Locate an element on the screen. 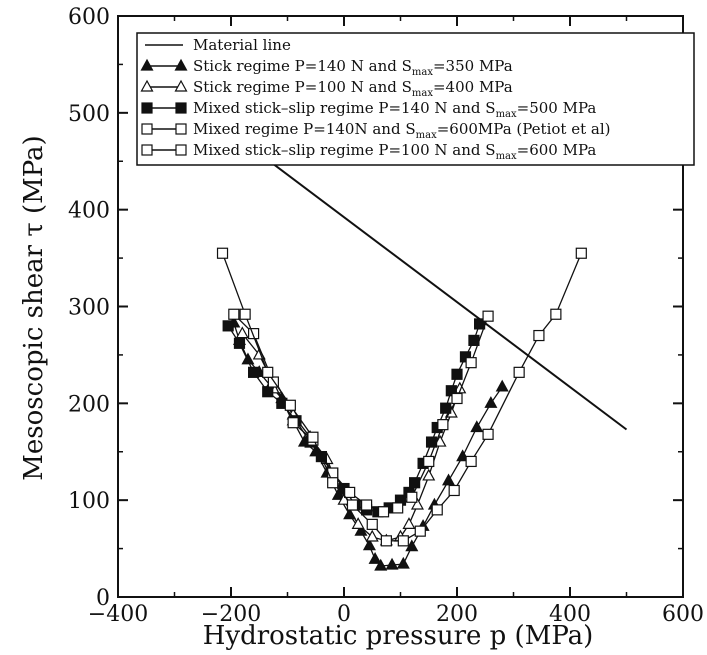  legend-label: Material line is located at coordinates (242, 45).